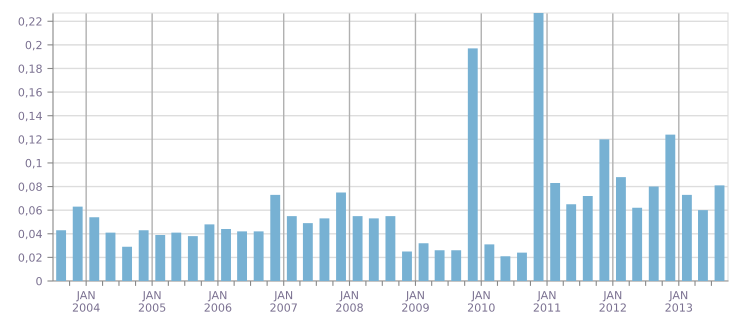 The image size is (751, 313). Describe the element at coordinates (481, 301) in the screenshot. I see `x-tick-label: JAN 2010` at that location.